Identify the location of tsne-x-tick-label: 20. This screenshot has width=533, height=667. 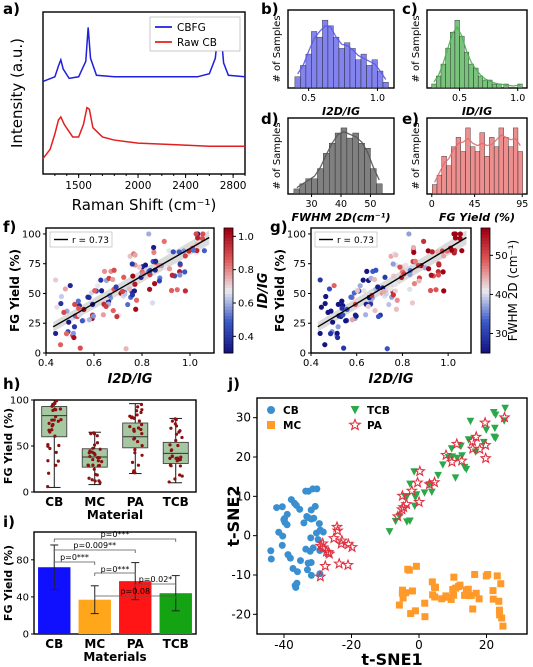
(486, 645).